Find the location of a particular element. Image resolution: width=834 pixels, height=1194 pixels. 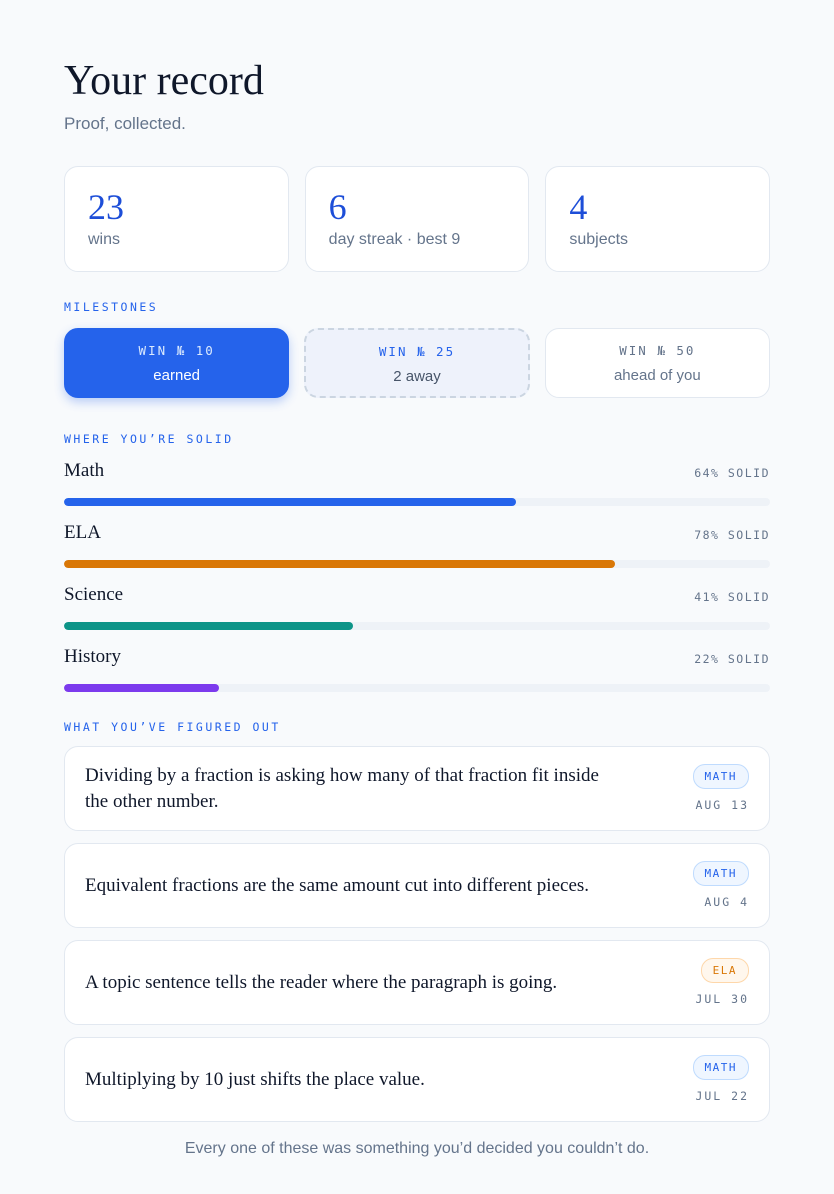

insight-date: JUL 22 is located at coordinates (722, 1096).